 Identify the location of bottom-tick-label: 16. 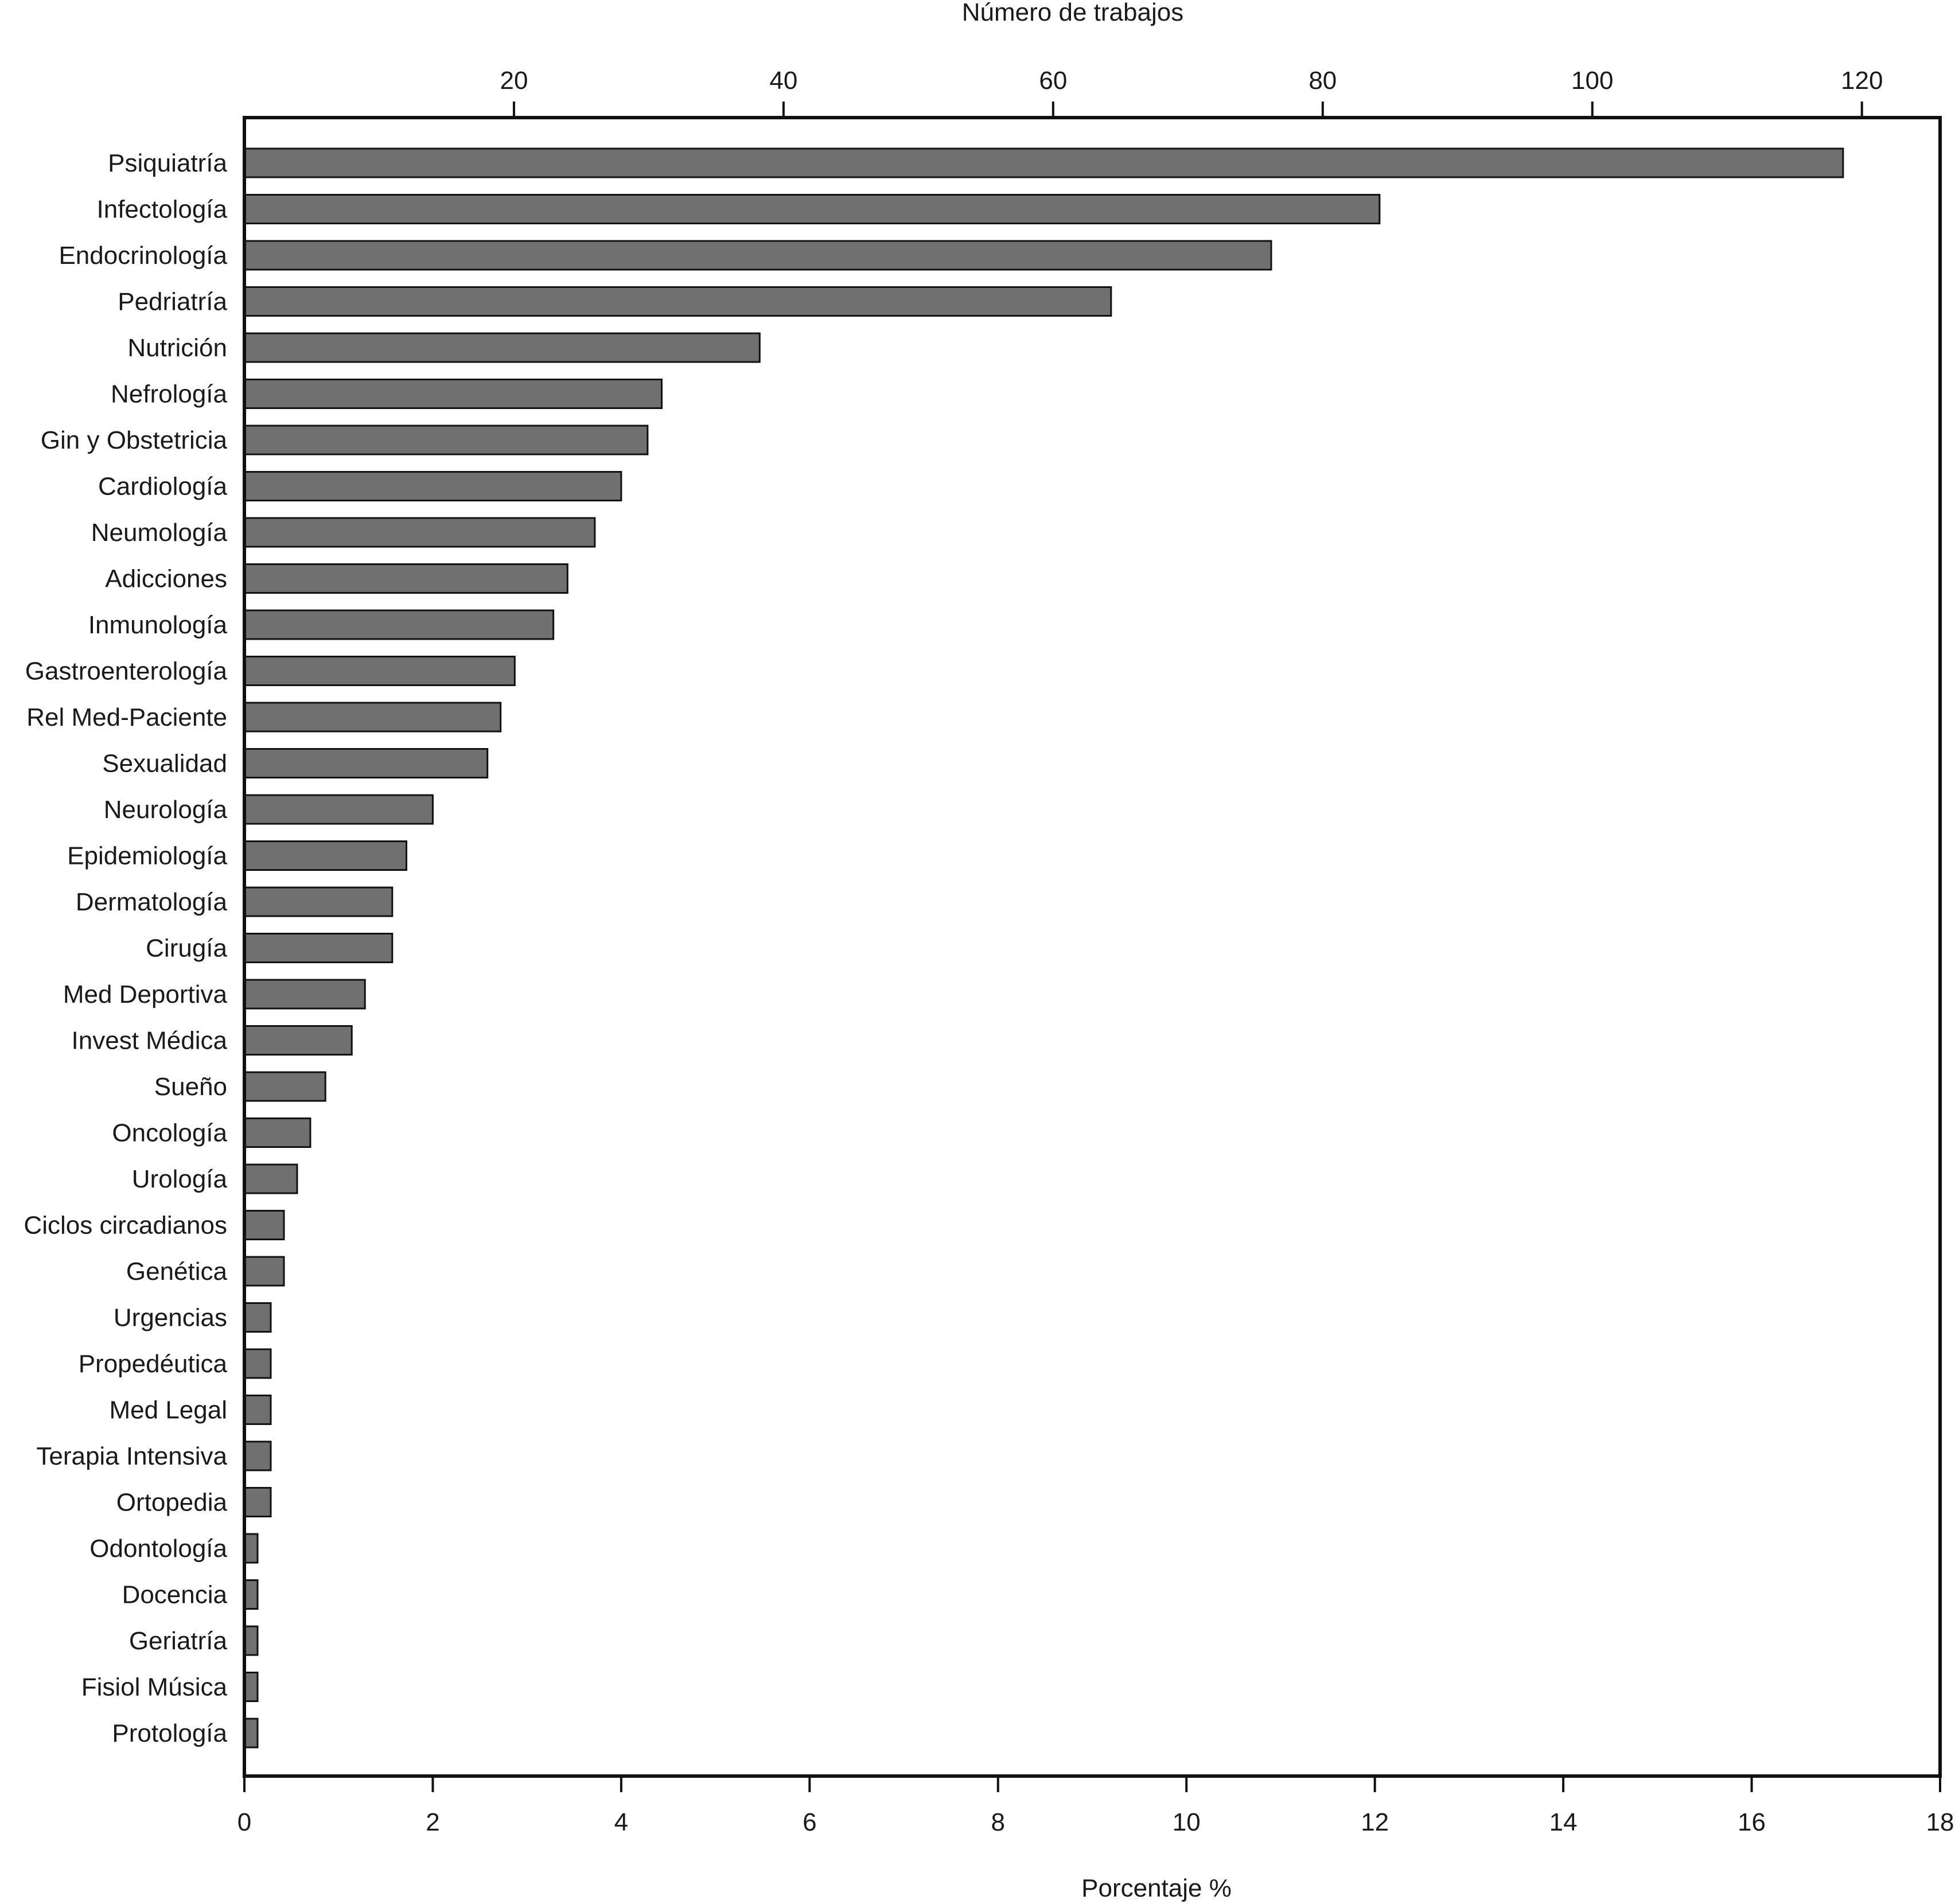
(1752, 1822).